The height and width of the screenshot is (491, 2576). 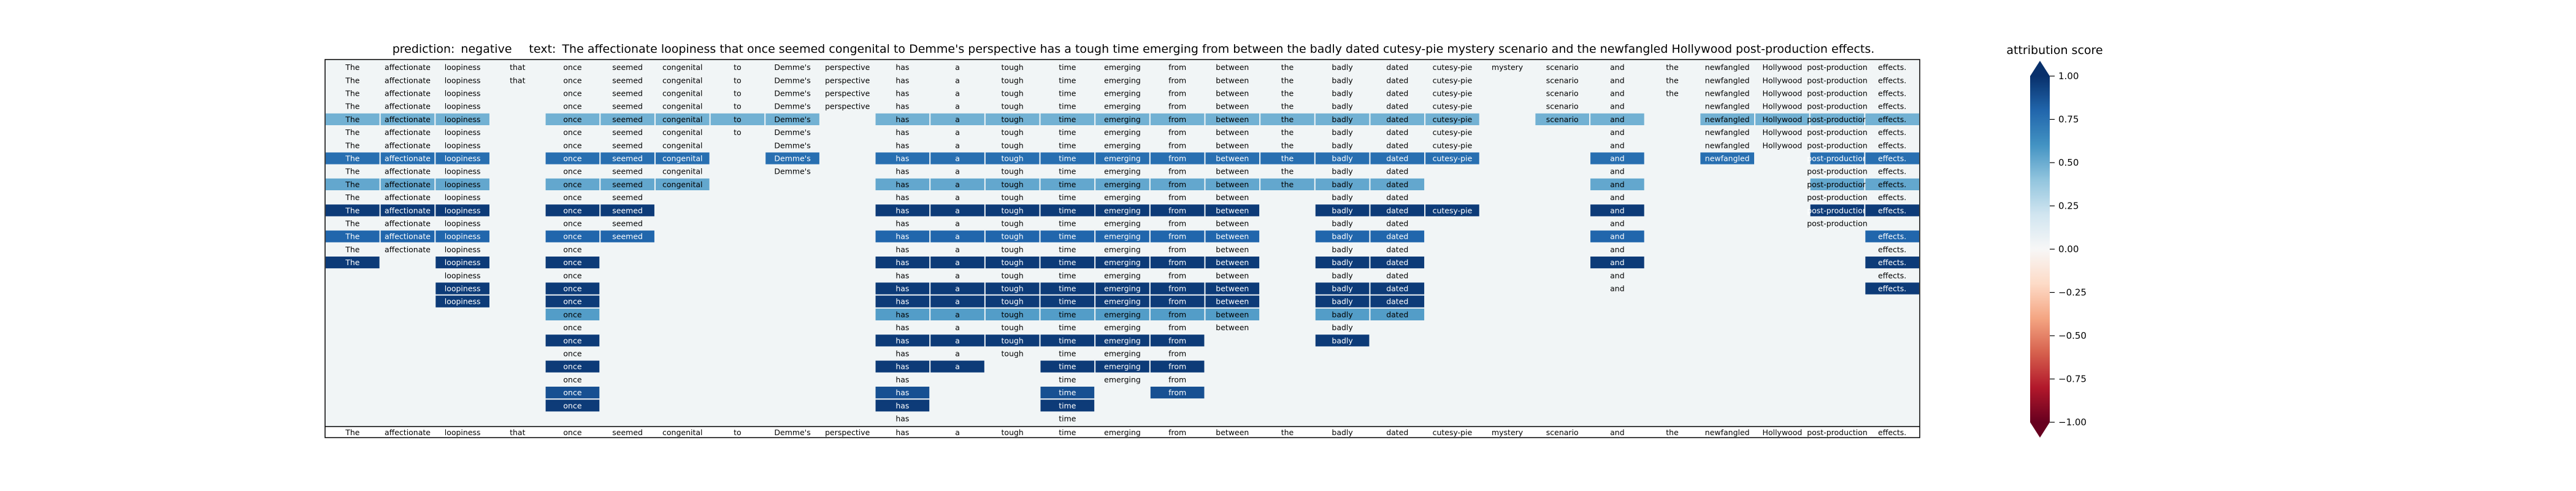 What do you see at coordinates (985, 419) in the screenshot?
I see `heatmap-row: has time` at bounding box center [985, 419].